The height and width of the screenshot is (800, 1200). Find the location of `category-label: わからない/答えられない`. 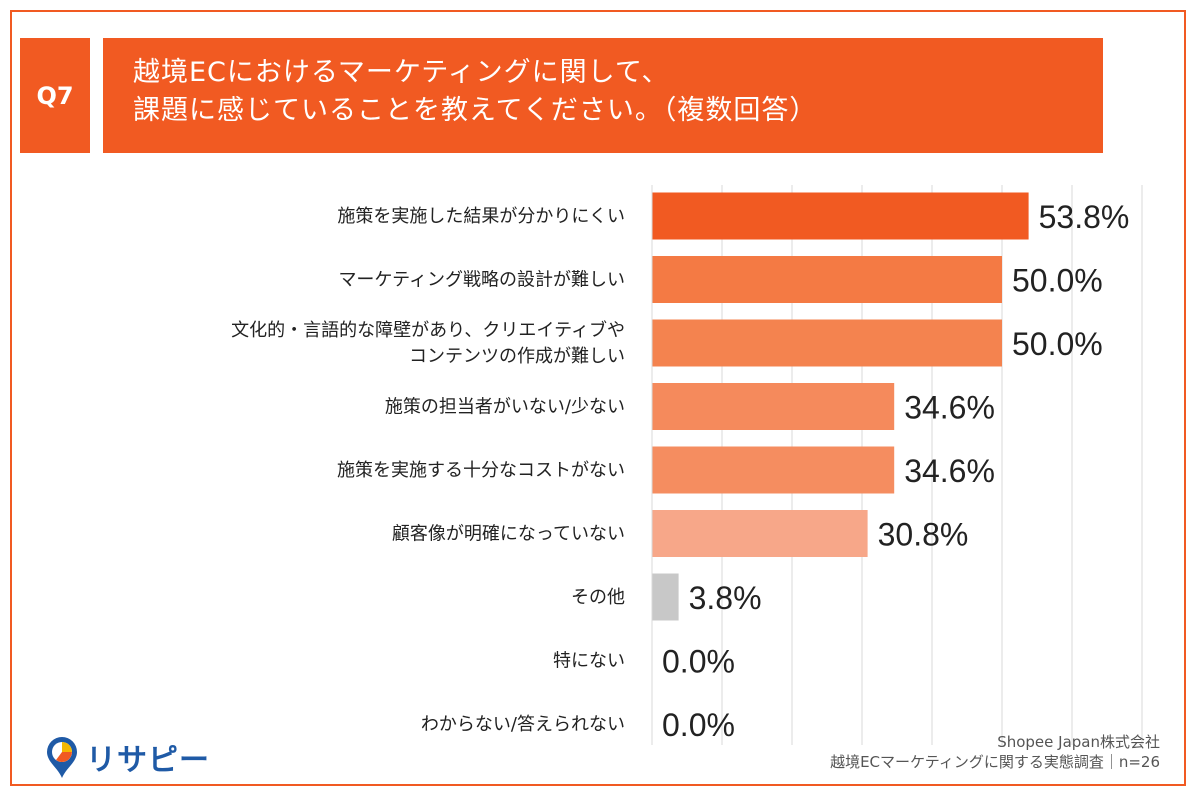

category-label: わからない/答えられない is located at coordinates (523, 724).